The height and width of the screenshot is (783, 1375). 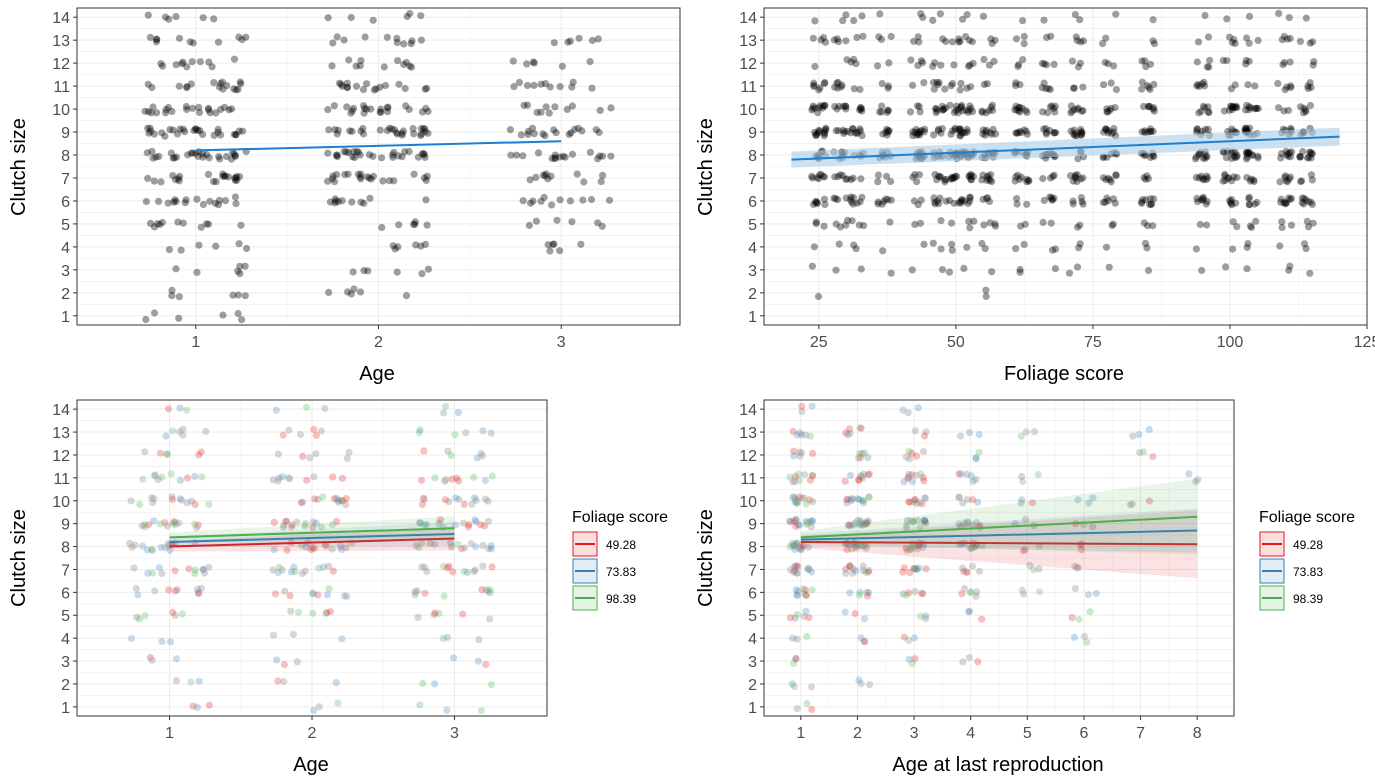 What do you see at coordinates (65, 179) in the screenshot?
I see `y-tick-label: 7` at bounding box center [65, 179].